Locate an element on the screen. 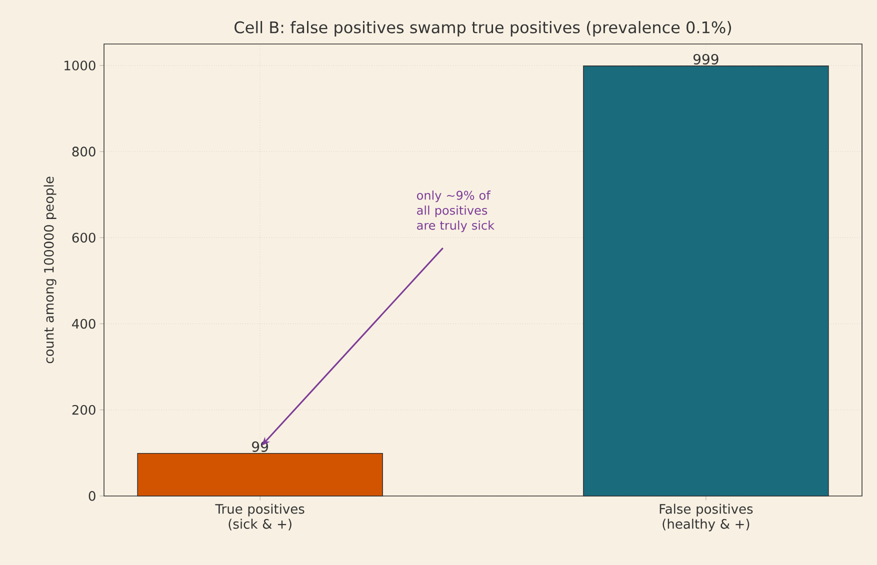 This screenshot has height=565, width=877. y-tick-label: 1000 is located at coordinates (80, 65).